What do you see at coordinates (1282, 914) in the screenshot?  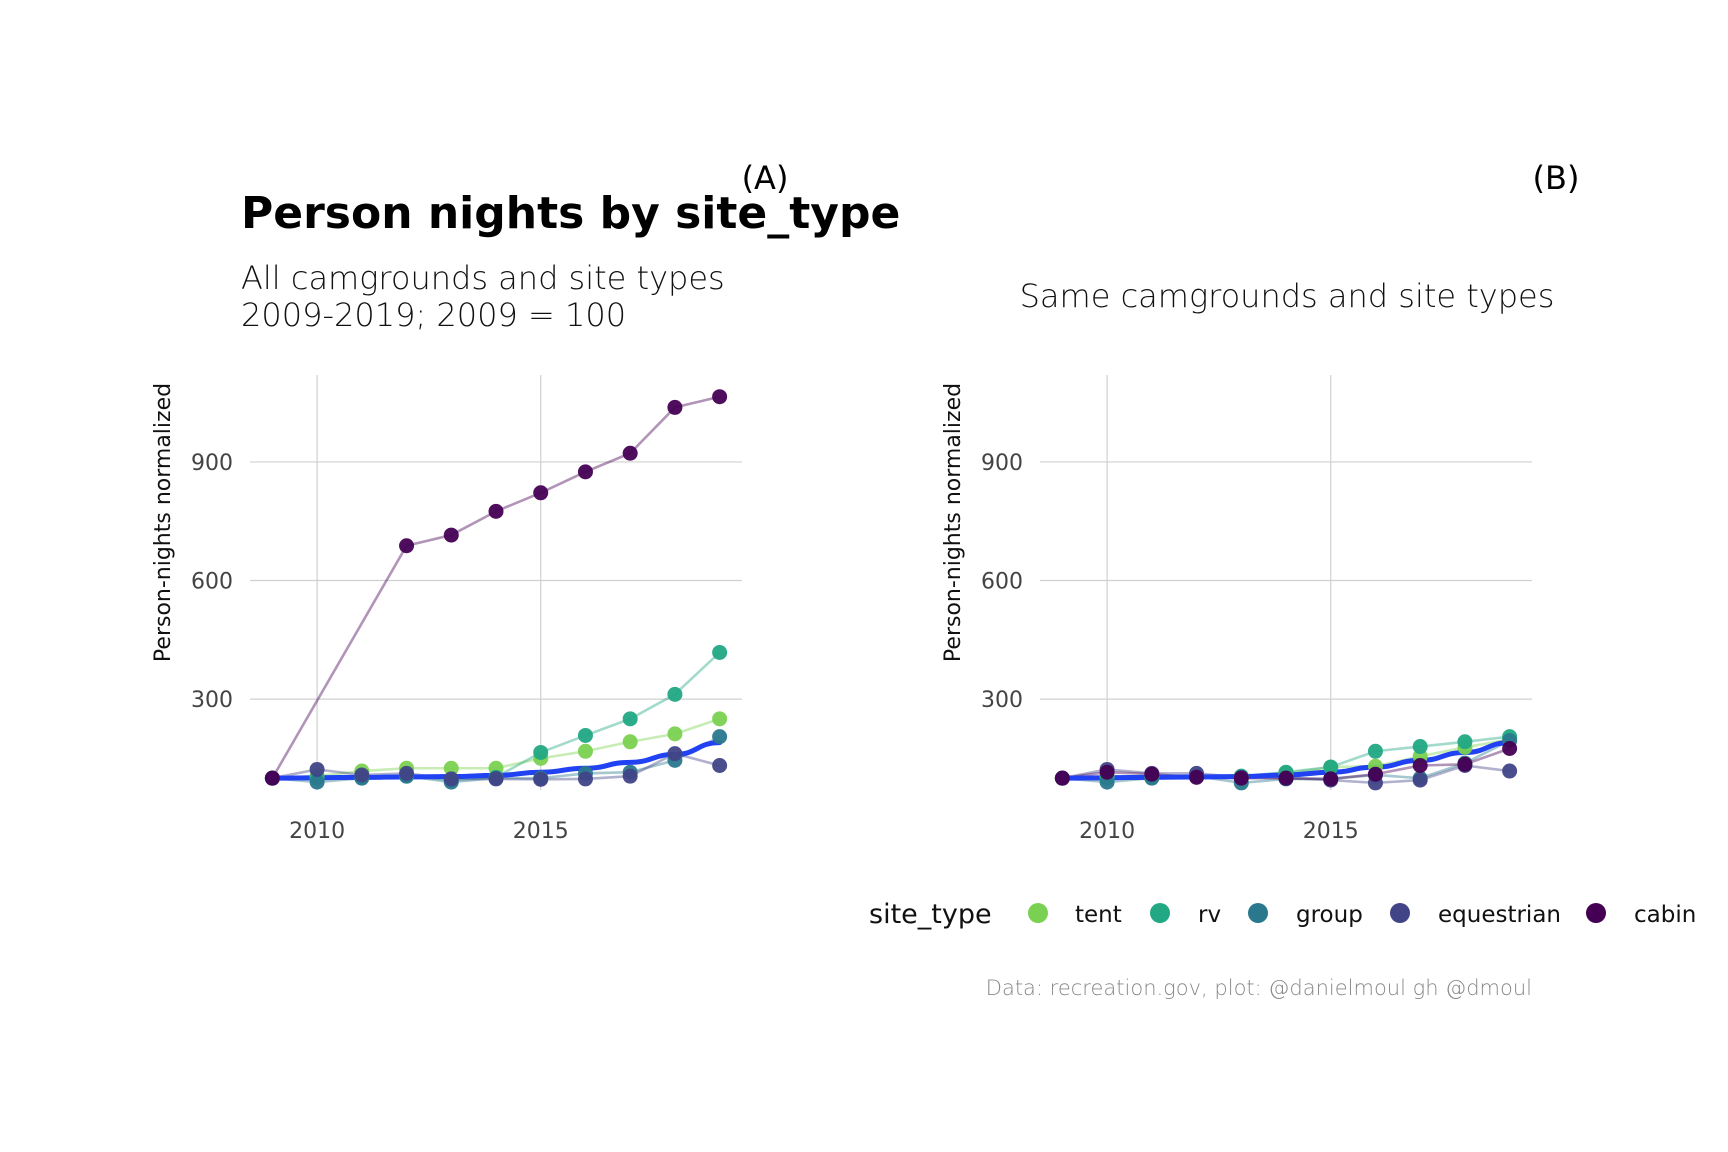 I see `legend: site_type tent rv group equestrian cabin` at bounding box center [1282, 914].